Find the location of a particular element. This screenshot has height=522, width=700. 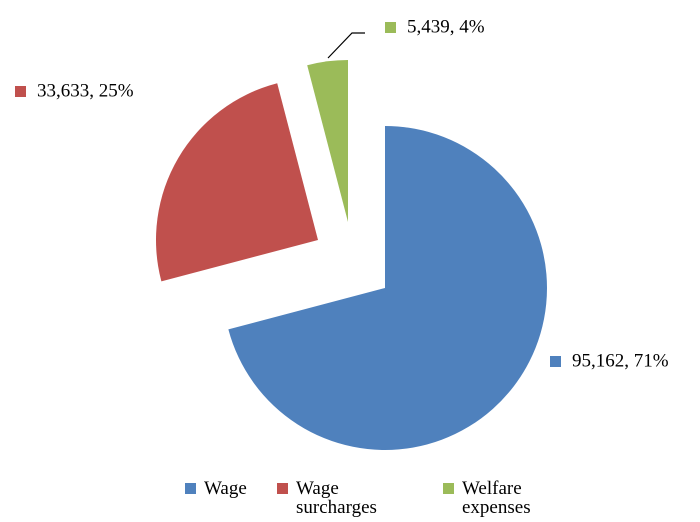

legend-label: Wage is located at coordinates (225, 488).